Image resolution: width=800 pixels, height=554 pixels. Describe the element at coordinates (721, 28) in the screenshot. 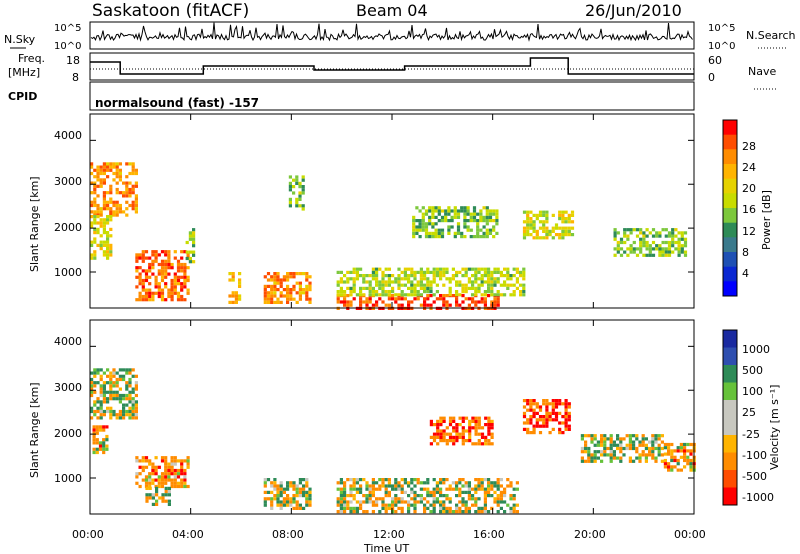

I see `noise-right-tick-top: 10^5` at that location.